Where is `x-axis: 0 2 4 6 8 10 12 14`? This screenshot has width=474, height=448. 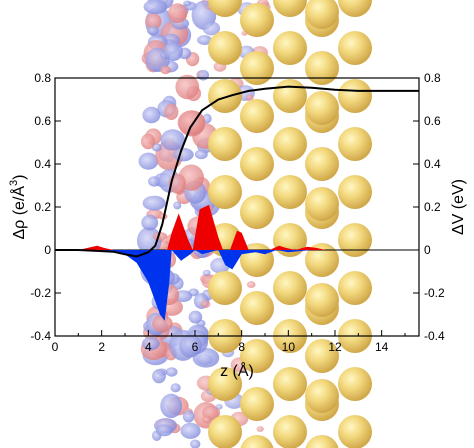
x-axis: 0 2 4 6 8 10 12 14 is located at coordinates (229, 342).